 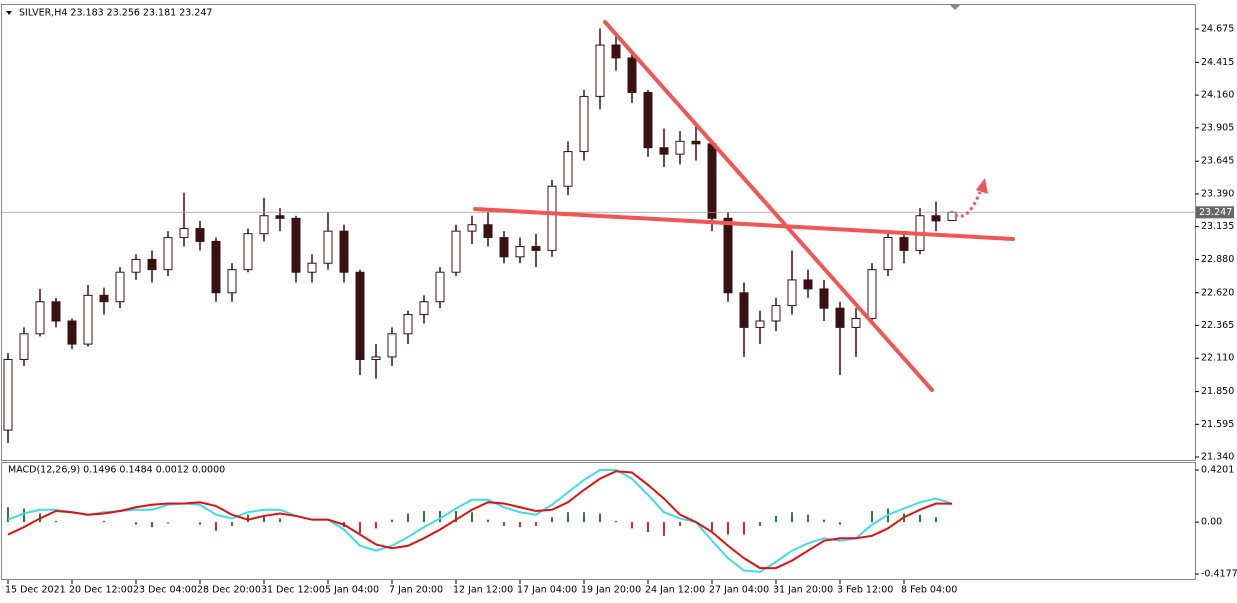 I want to click on menu-triangle, so click(x=9, y=13).